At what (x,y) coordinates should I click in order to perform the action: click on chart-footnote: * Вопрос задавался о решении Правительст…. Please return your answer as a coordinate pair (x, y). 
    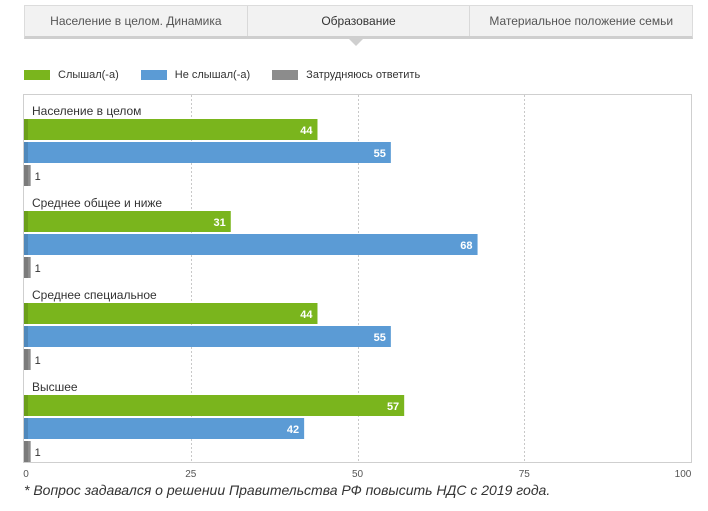
    Looking at the image, I should click on (287, 490).